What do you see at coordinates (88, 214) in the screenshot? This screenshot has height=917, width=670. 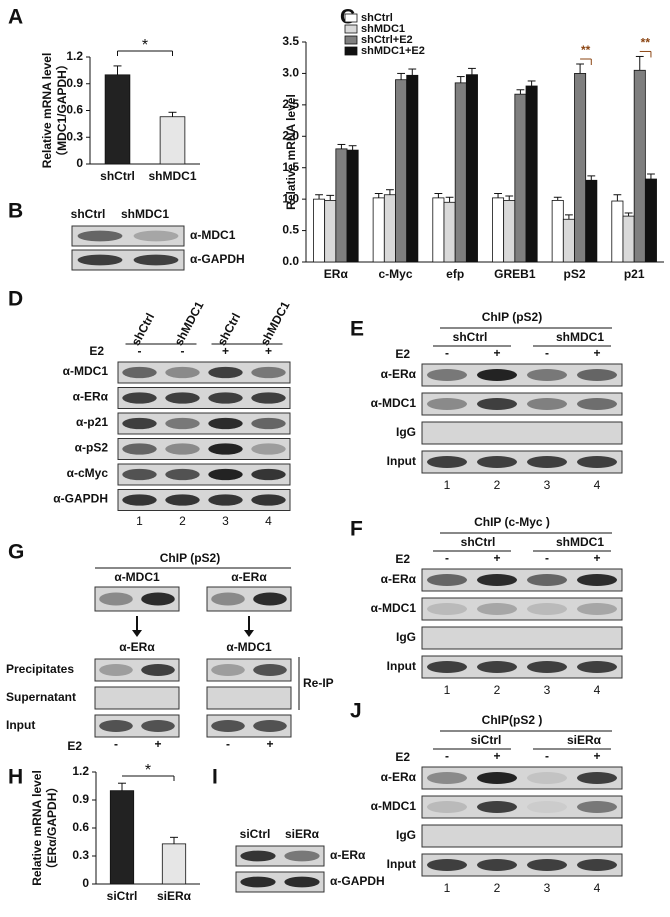 I see `column-label: shCtrl` at bounding box center [88, 214].